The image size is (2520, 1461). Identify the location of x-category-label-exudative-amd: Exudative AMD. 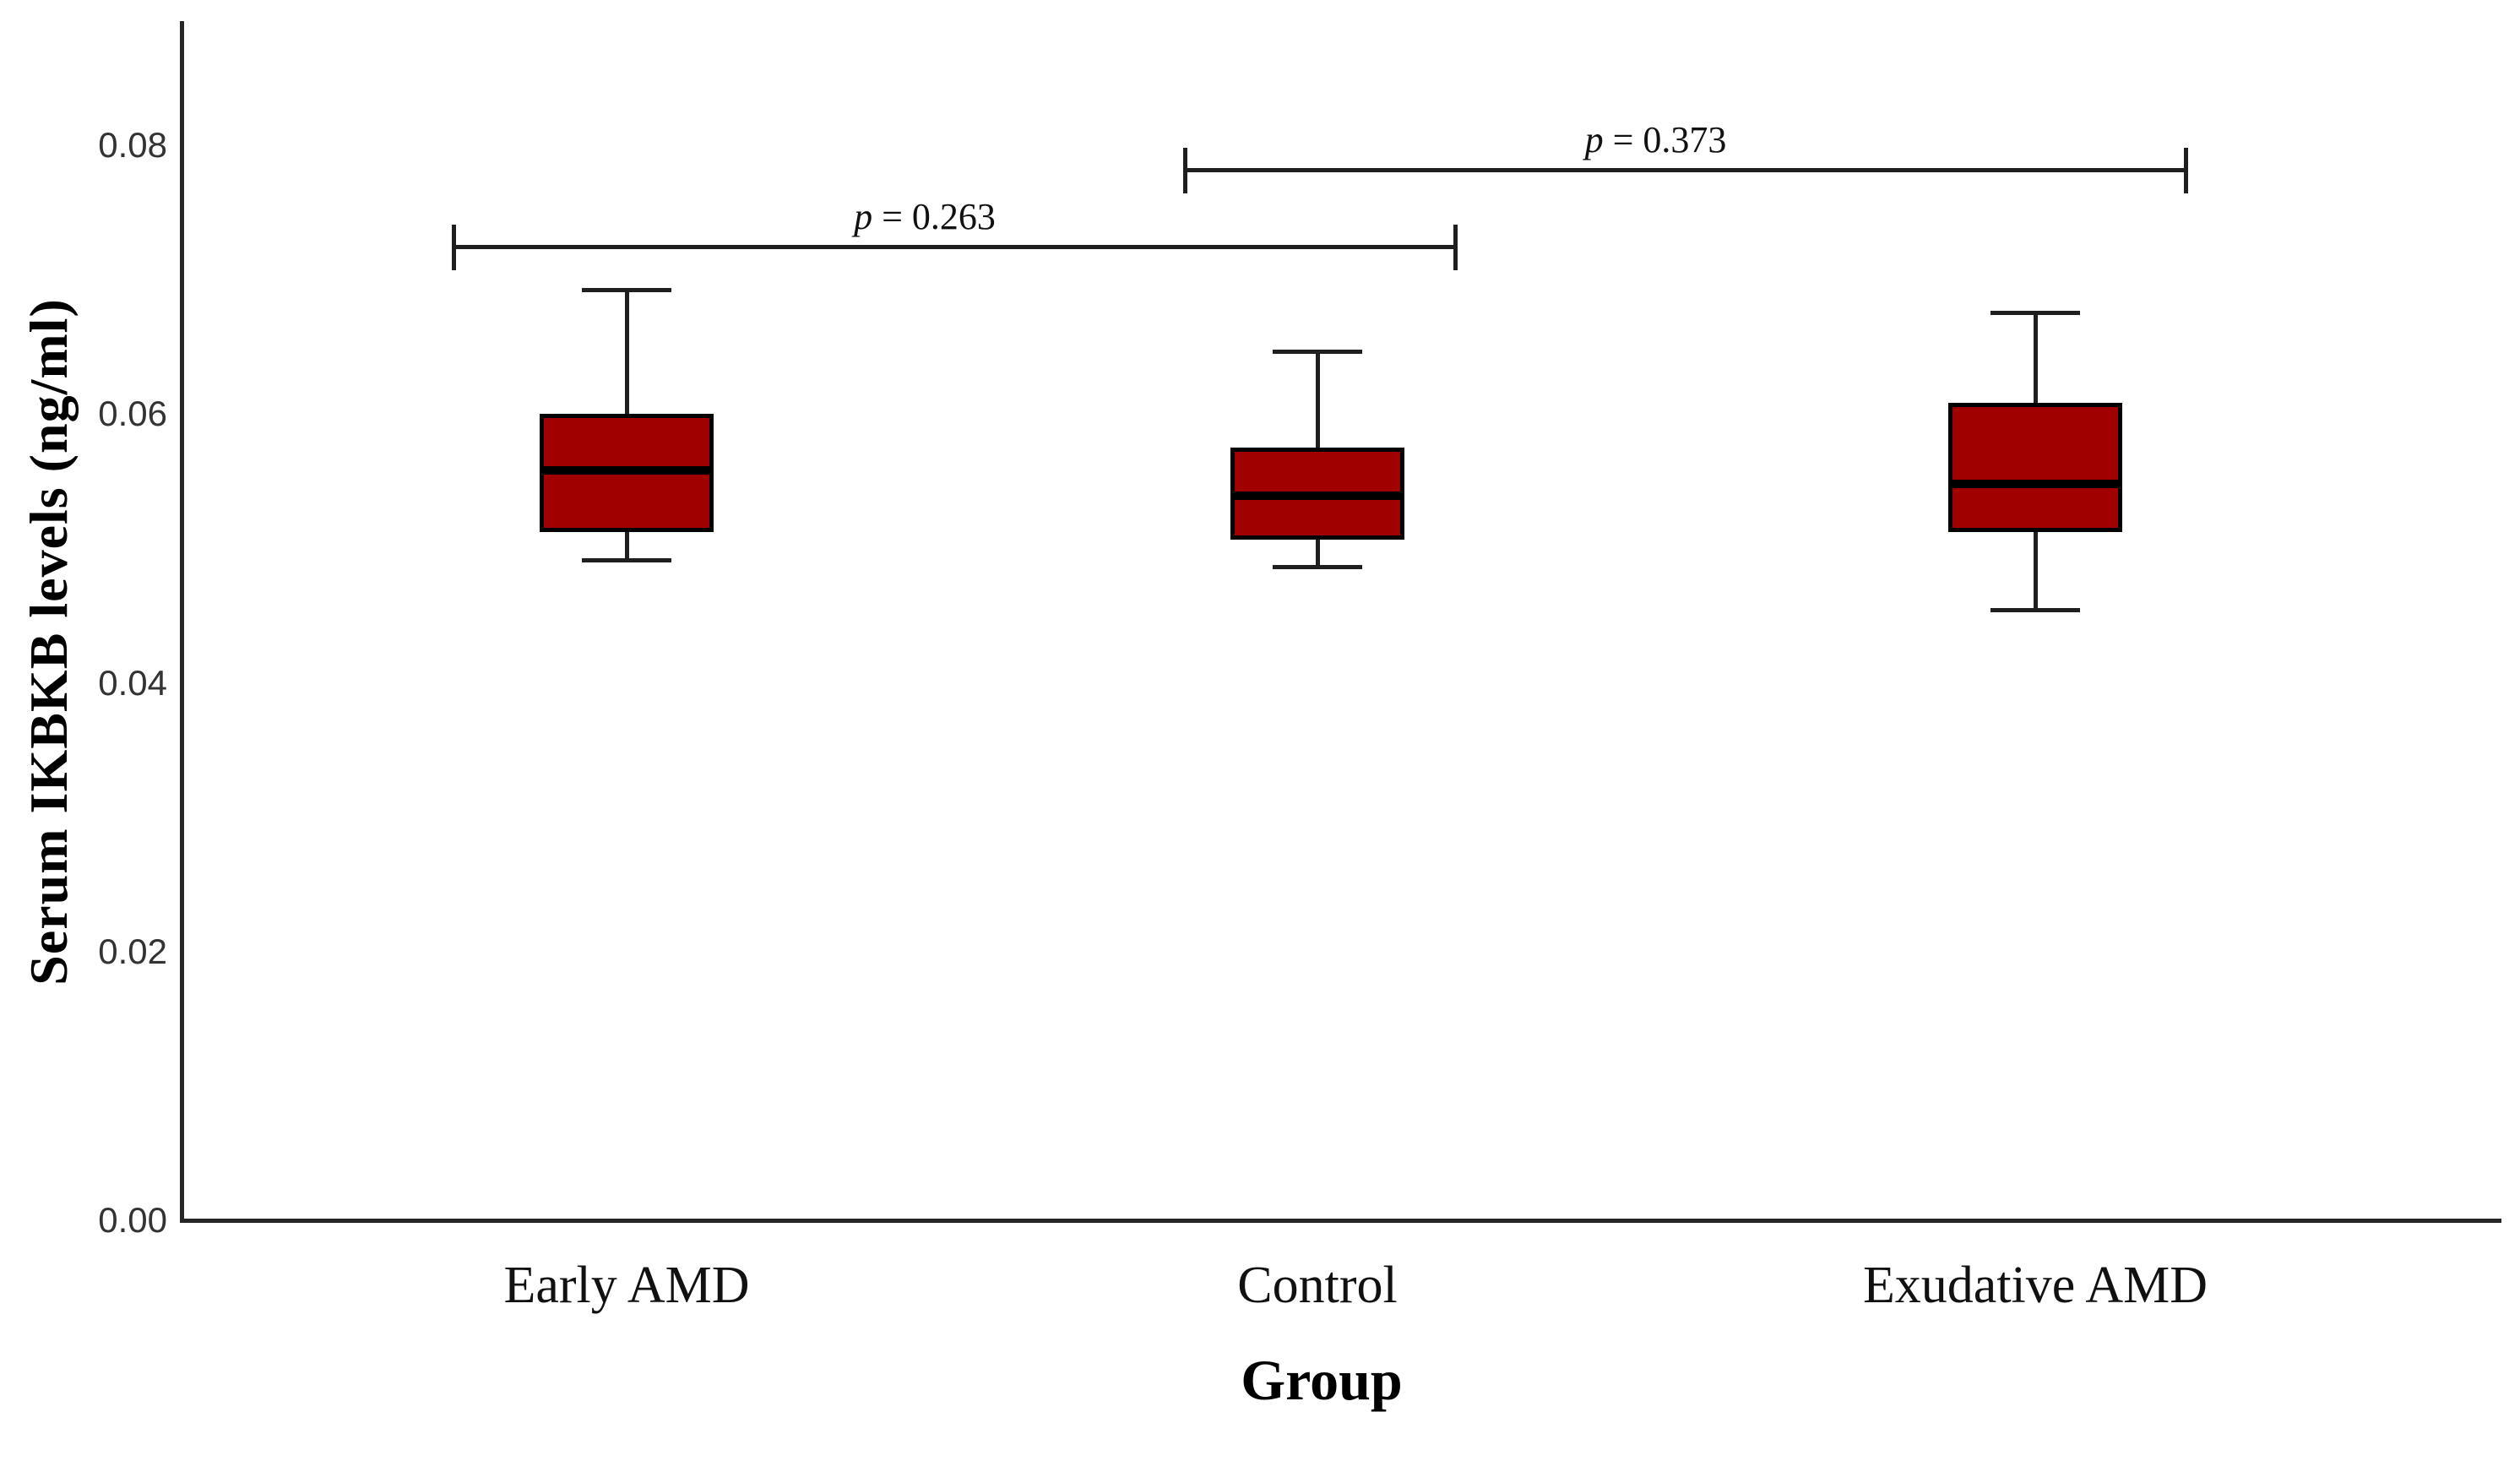
(2035, 1285).